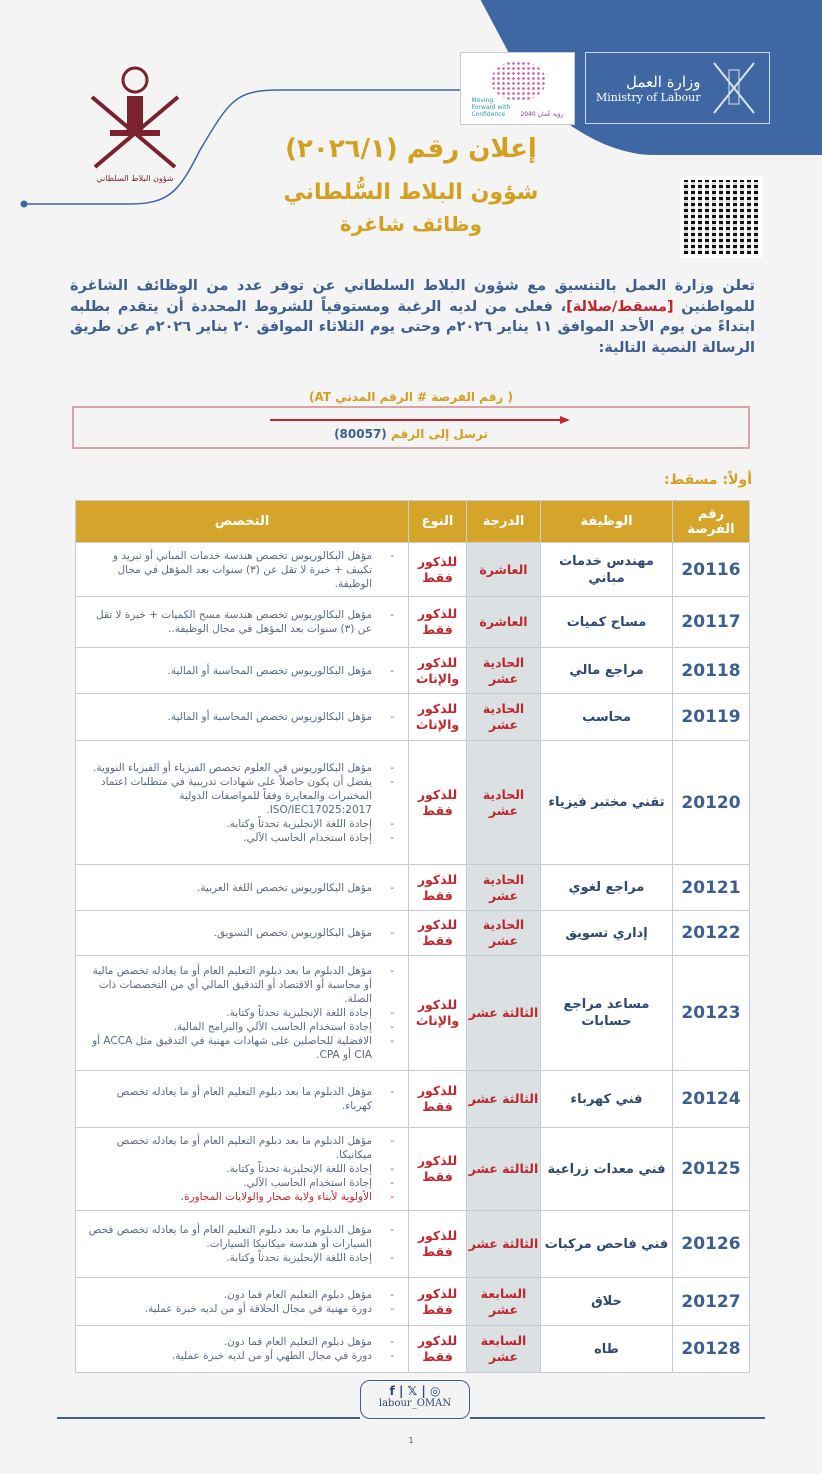 Image resolution: width=822 pixels, height=1474 pixels. What do you see at coordinates (677, 88) in the screenshot?
I see `ministry-of-labour-logo: وزارة العمل Ministry of Labour` at bounding box center [677, 88].